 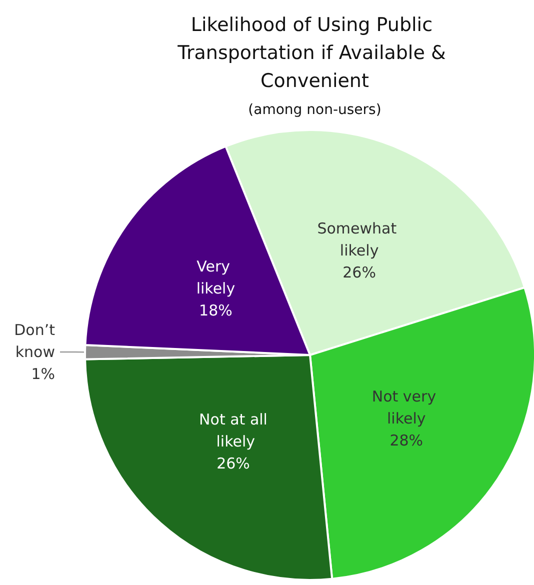 I want to click on data-label: 18%, so click(x=215, y=310).